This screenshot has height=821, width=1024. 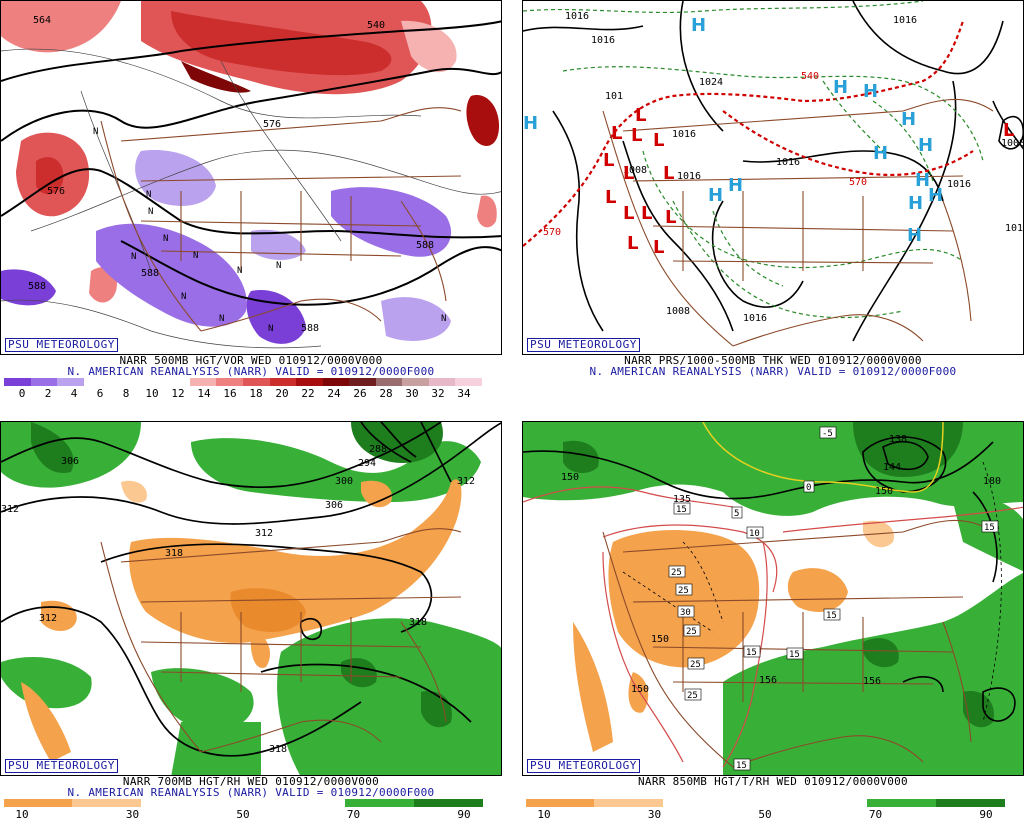 What do you see at coordinates (765, 803) in the screenshot?
I see `rh-colorbar` at bounding box center [765, 803].